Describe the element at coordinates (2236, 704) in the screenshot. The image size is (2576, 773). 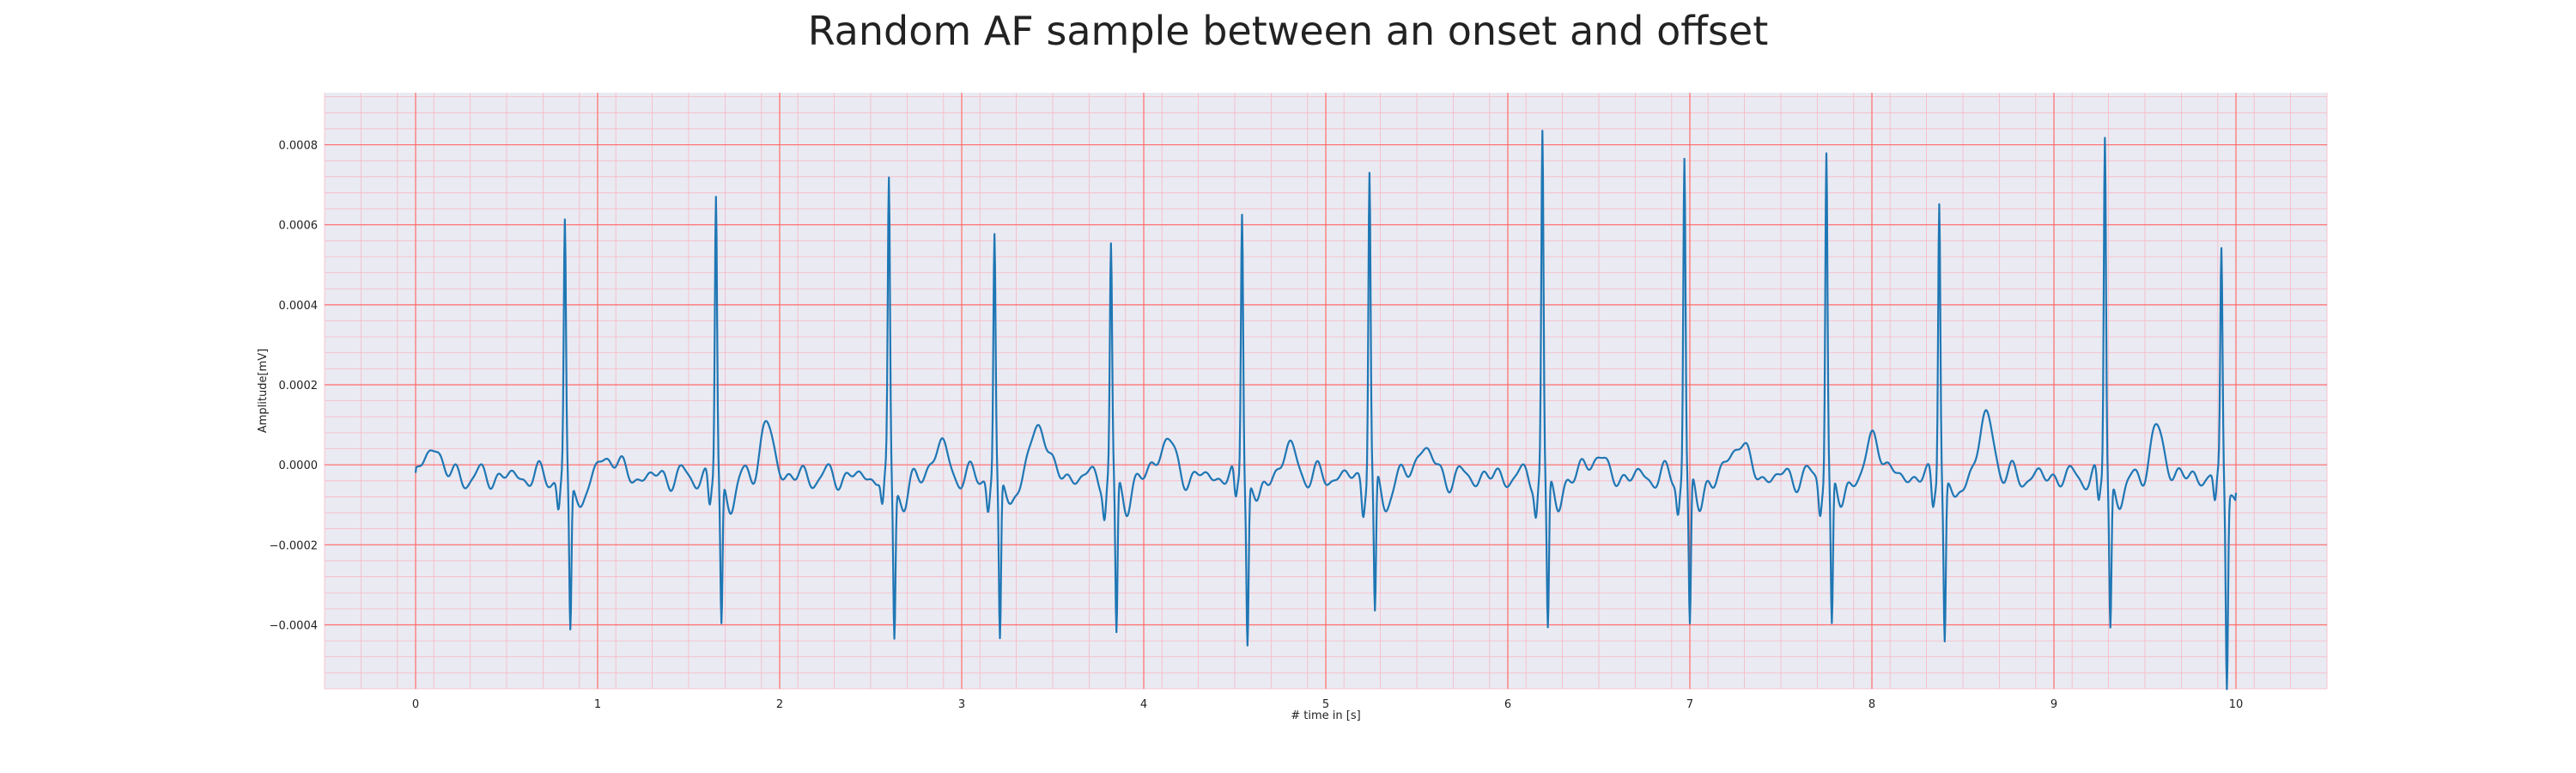
I see `x-tick-label: 10` at that location.